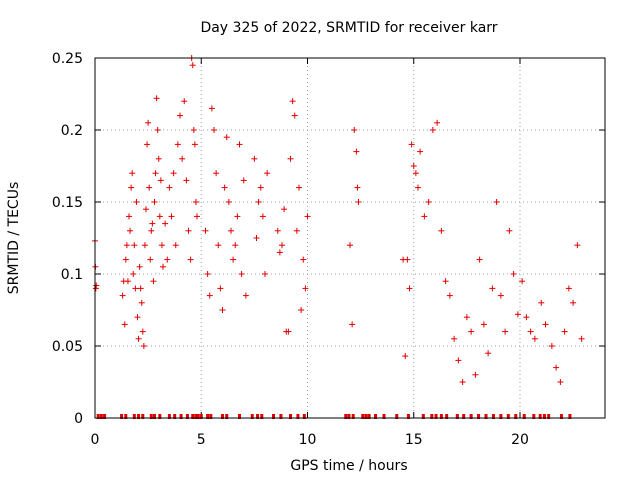 The width and height of the screenshot is (640, 480). I want to click on x-tick-label: 5, so click(201, 440).